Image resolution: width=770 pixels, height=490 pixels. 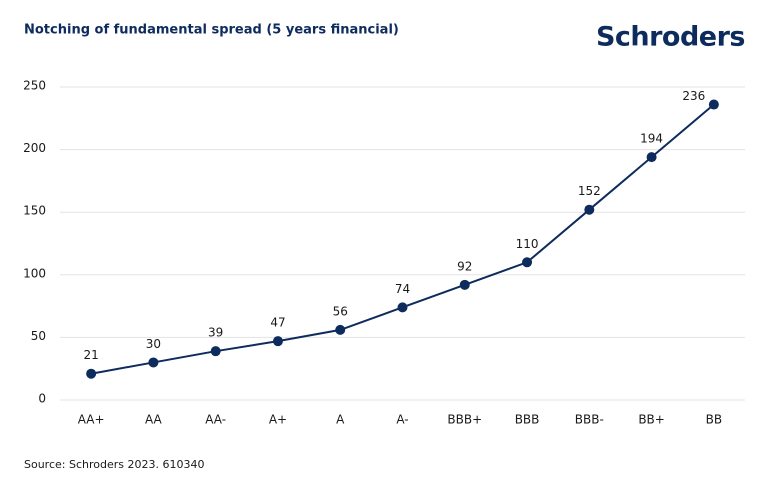 What do you see at coordinates (38, 336) in the screenshot?
I see `y-tick-label: 50` at bounding box center [38, 336].